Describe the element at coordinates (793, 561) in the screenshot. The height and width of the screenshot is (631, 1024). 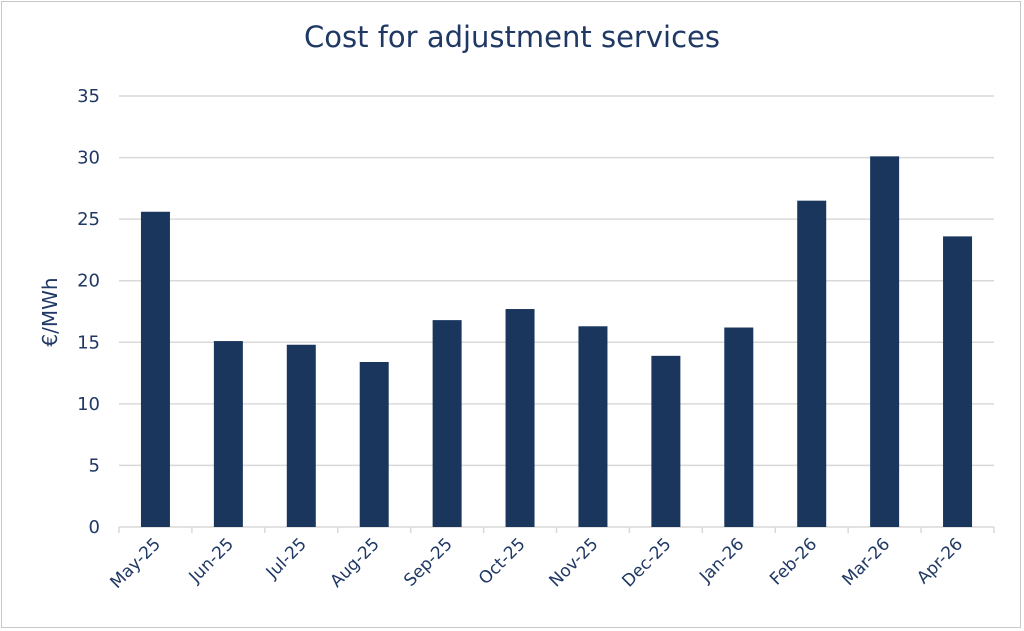
I see `x-tick-label: Feb-26` at that location.